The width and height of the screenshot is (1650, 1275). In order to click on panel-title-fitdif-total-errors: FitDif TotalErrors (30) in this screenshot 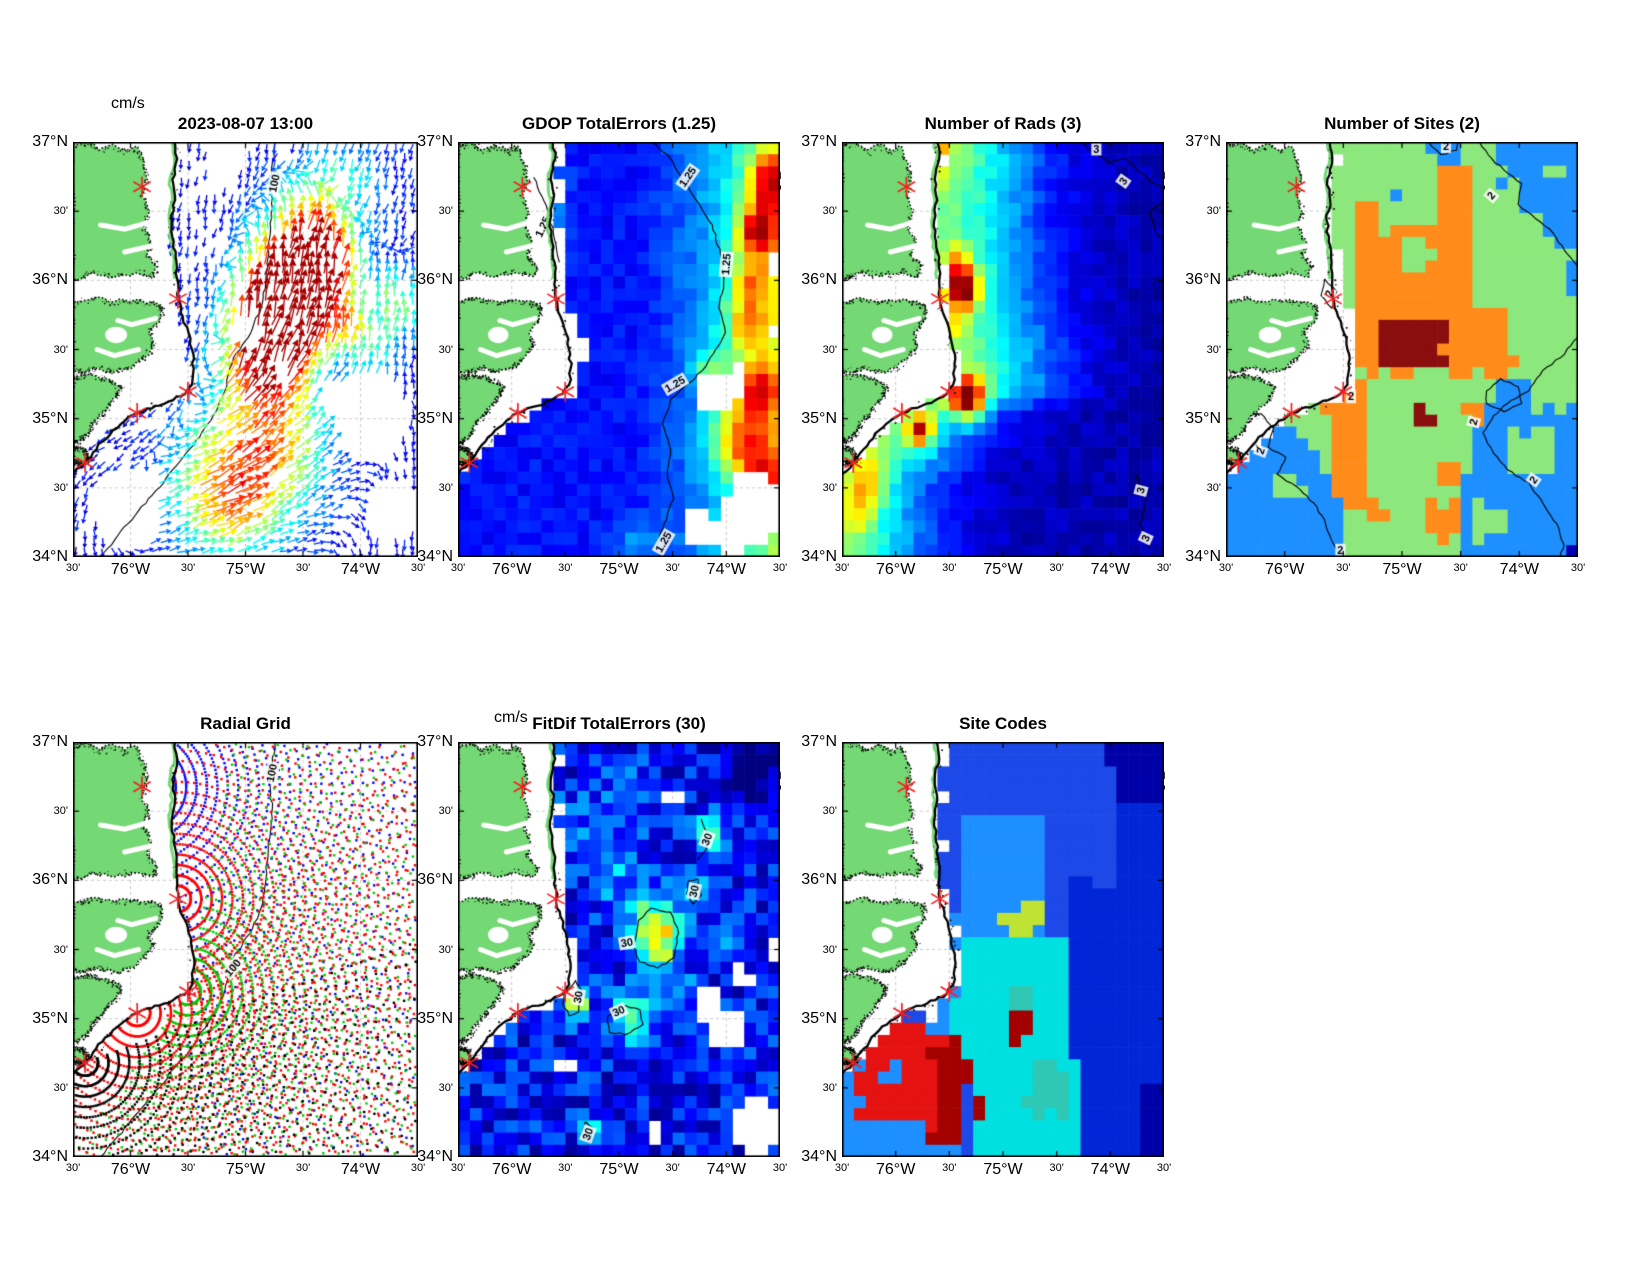, I will do `click(619, 723)`.